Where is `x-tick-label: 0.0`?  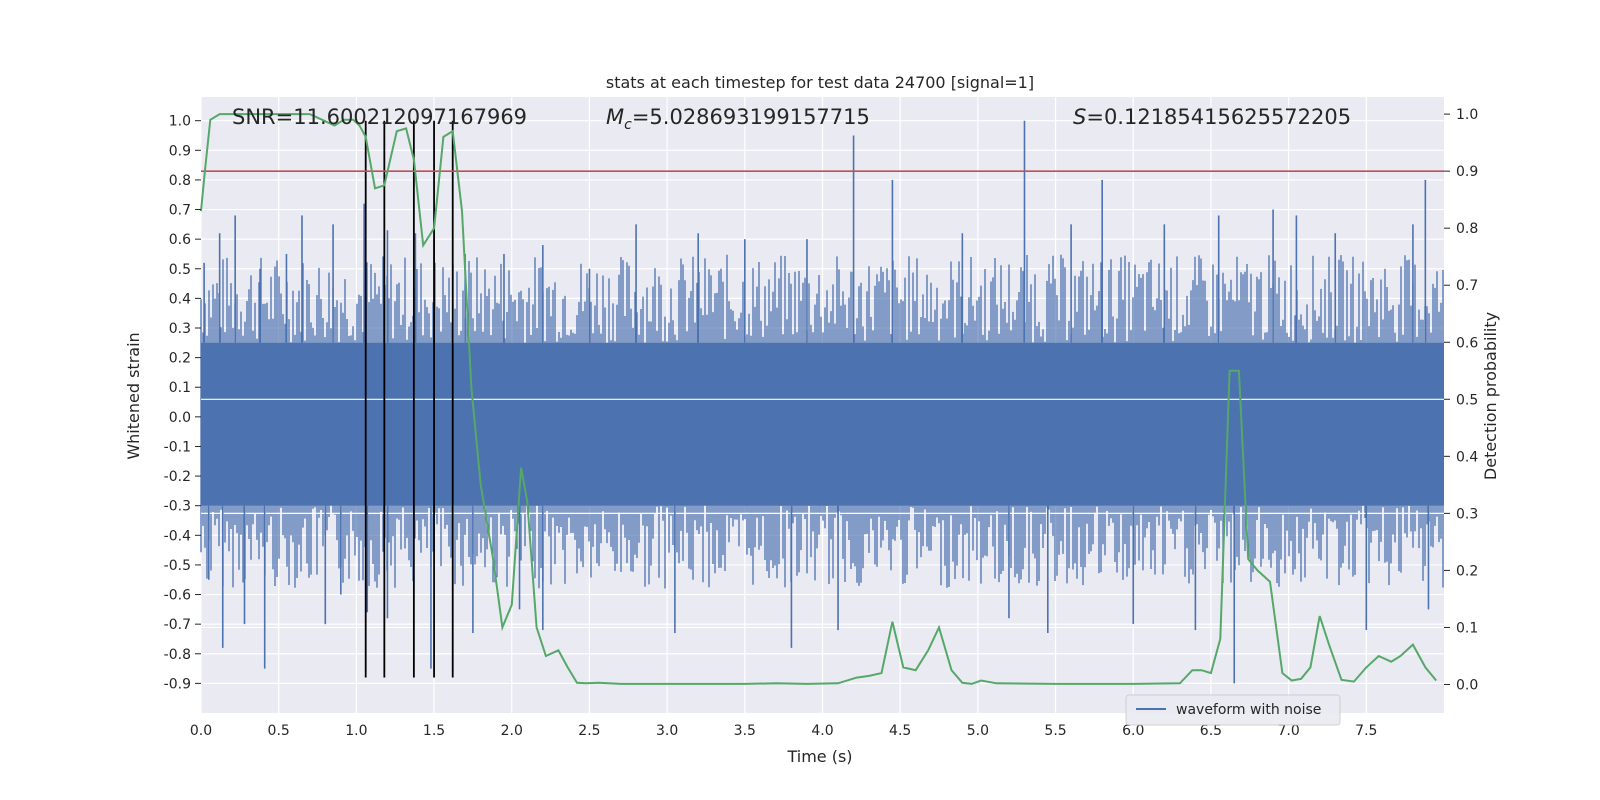
x-tick-label: 0.0 is located at coordinates (201, 731).